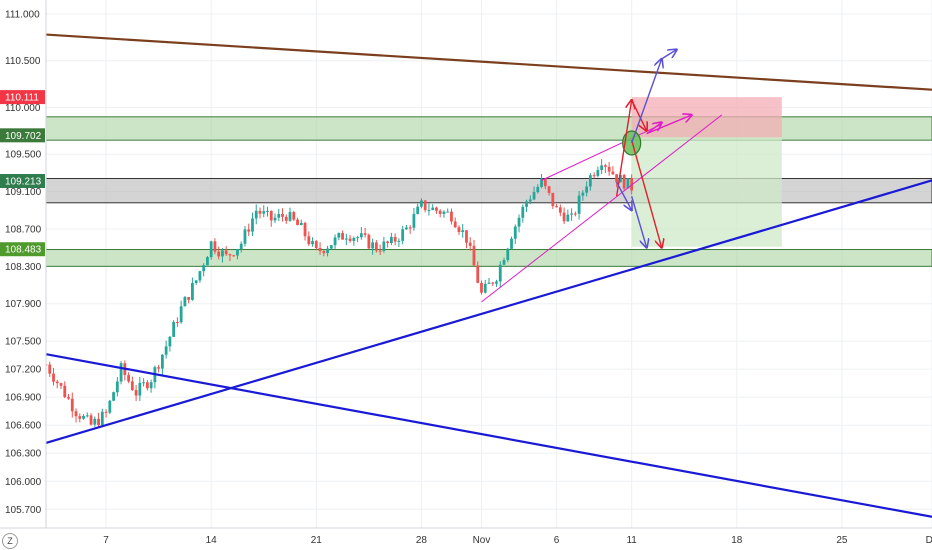 This screenshot has width=932, height=550. What do you see at coordinates (842, 540) in the screenshot?
I see `time-tick-label: 25` at bounding box center [842, 540].